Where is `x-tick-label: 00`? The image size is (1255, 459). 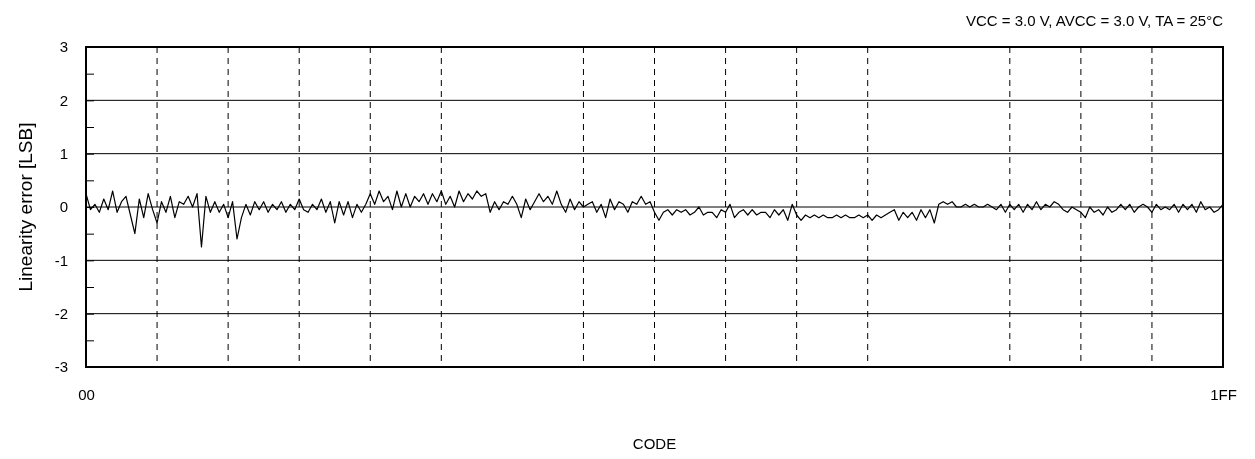
x-tick-label: 00 is located at coordinates (86, 394).